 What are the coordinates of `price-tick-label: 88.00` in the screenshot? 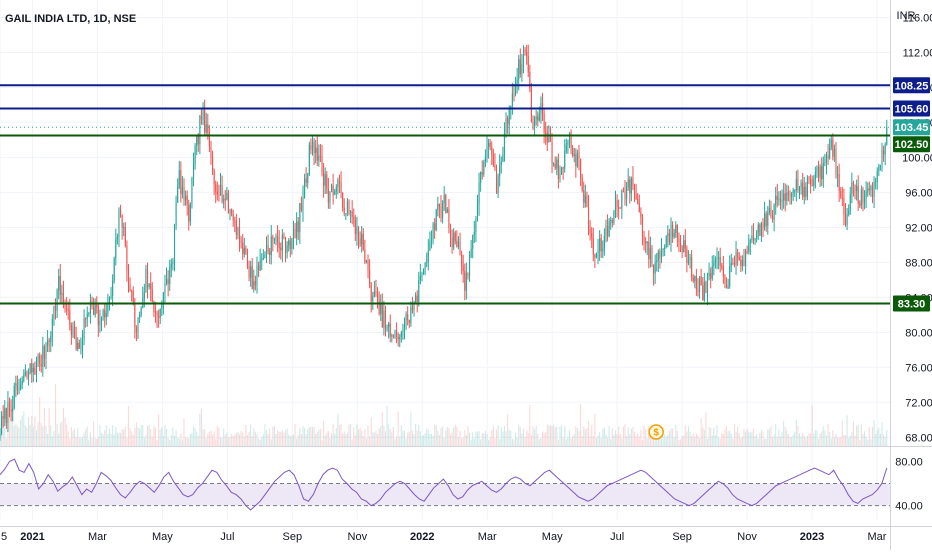 It's located at (918, 263).